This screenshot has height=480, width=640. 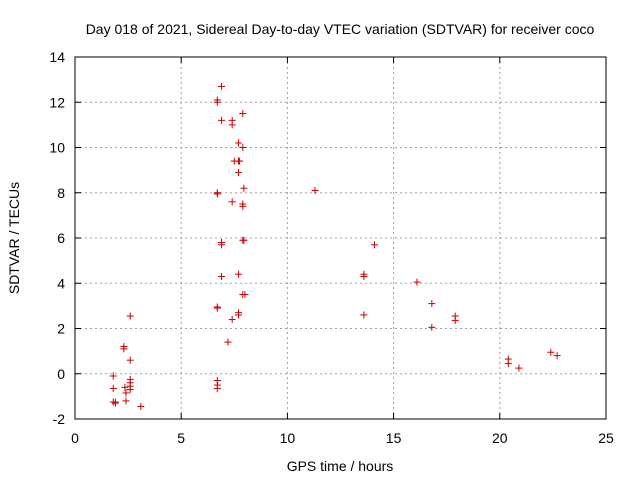 What do you see at coordinates (181, 438) in the screenshot?
I see `x-tick-label: 5` at bounding box center [181, 438].